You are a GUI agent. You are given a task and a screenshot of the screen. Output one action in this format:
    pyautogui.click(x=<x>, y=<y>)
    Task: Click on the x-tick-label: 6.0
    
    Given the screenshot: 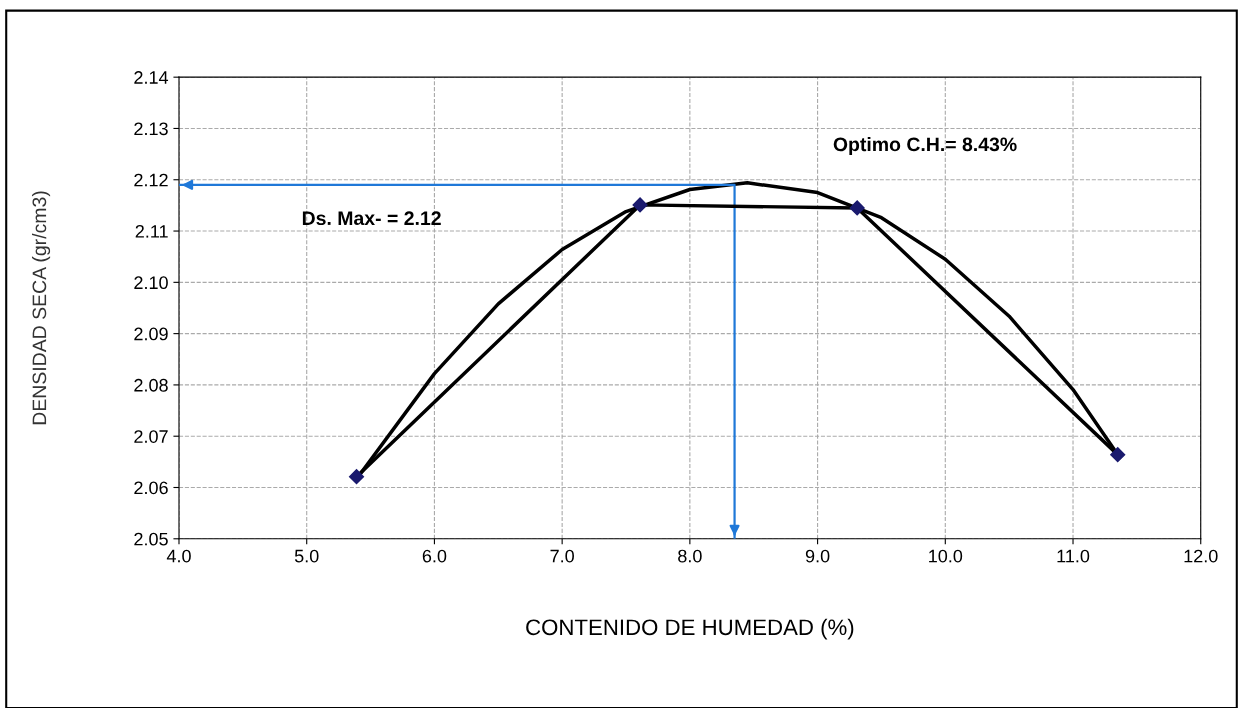 What is the action you would take?
    pyautogui.click(x=434, y=556)
    